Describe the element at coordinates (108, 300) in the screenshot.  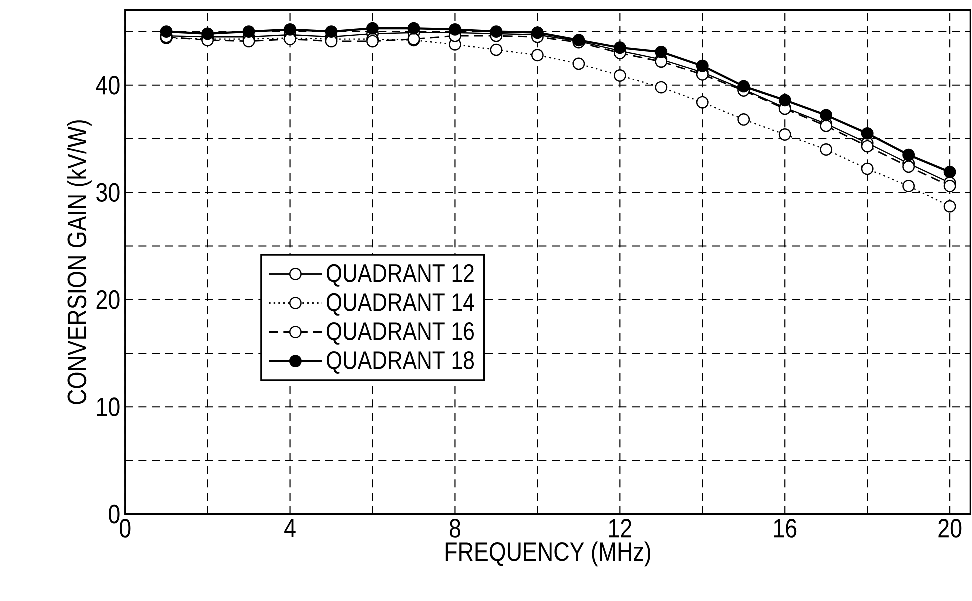
I see `y-tick-label: 20` at that location.